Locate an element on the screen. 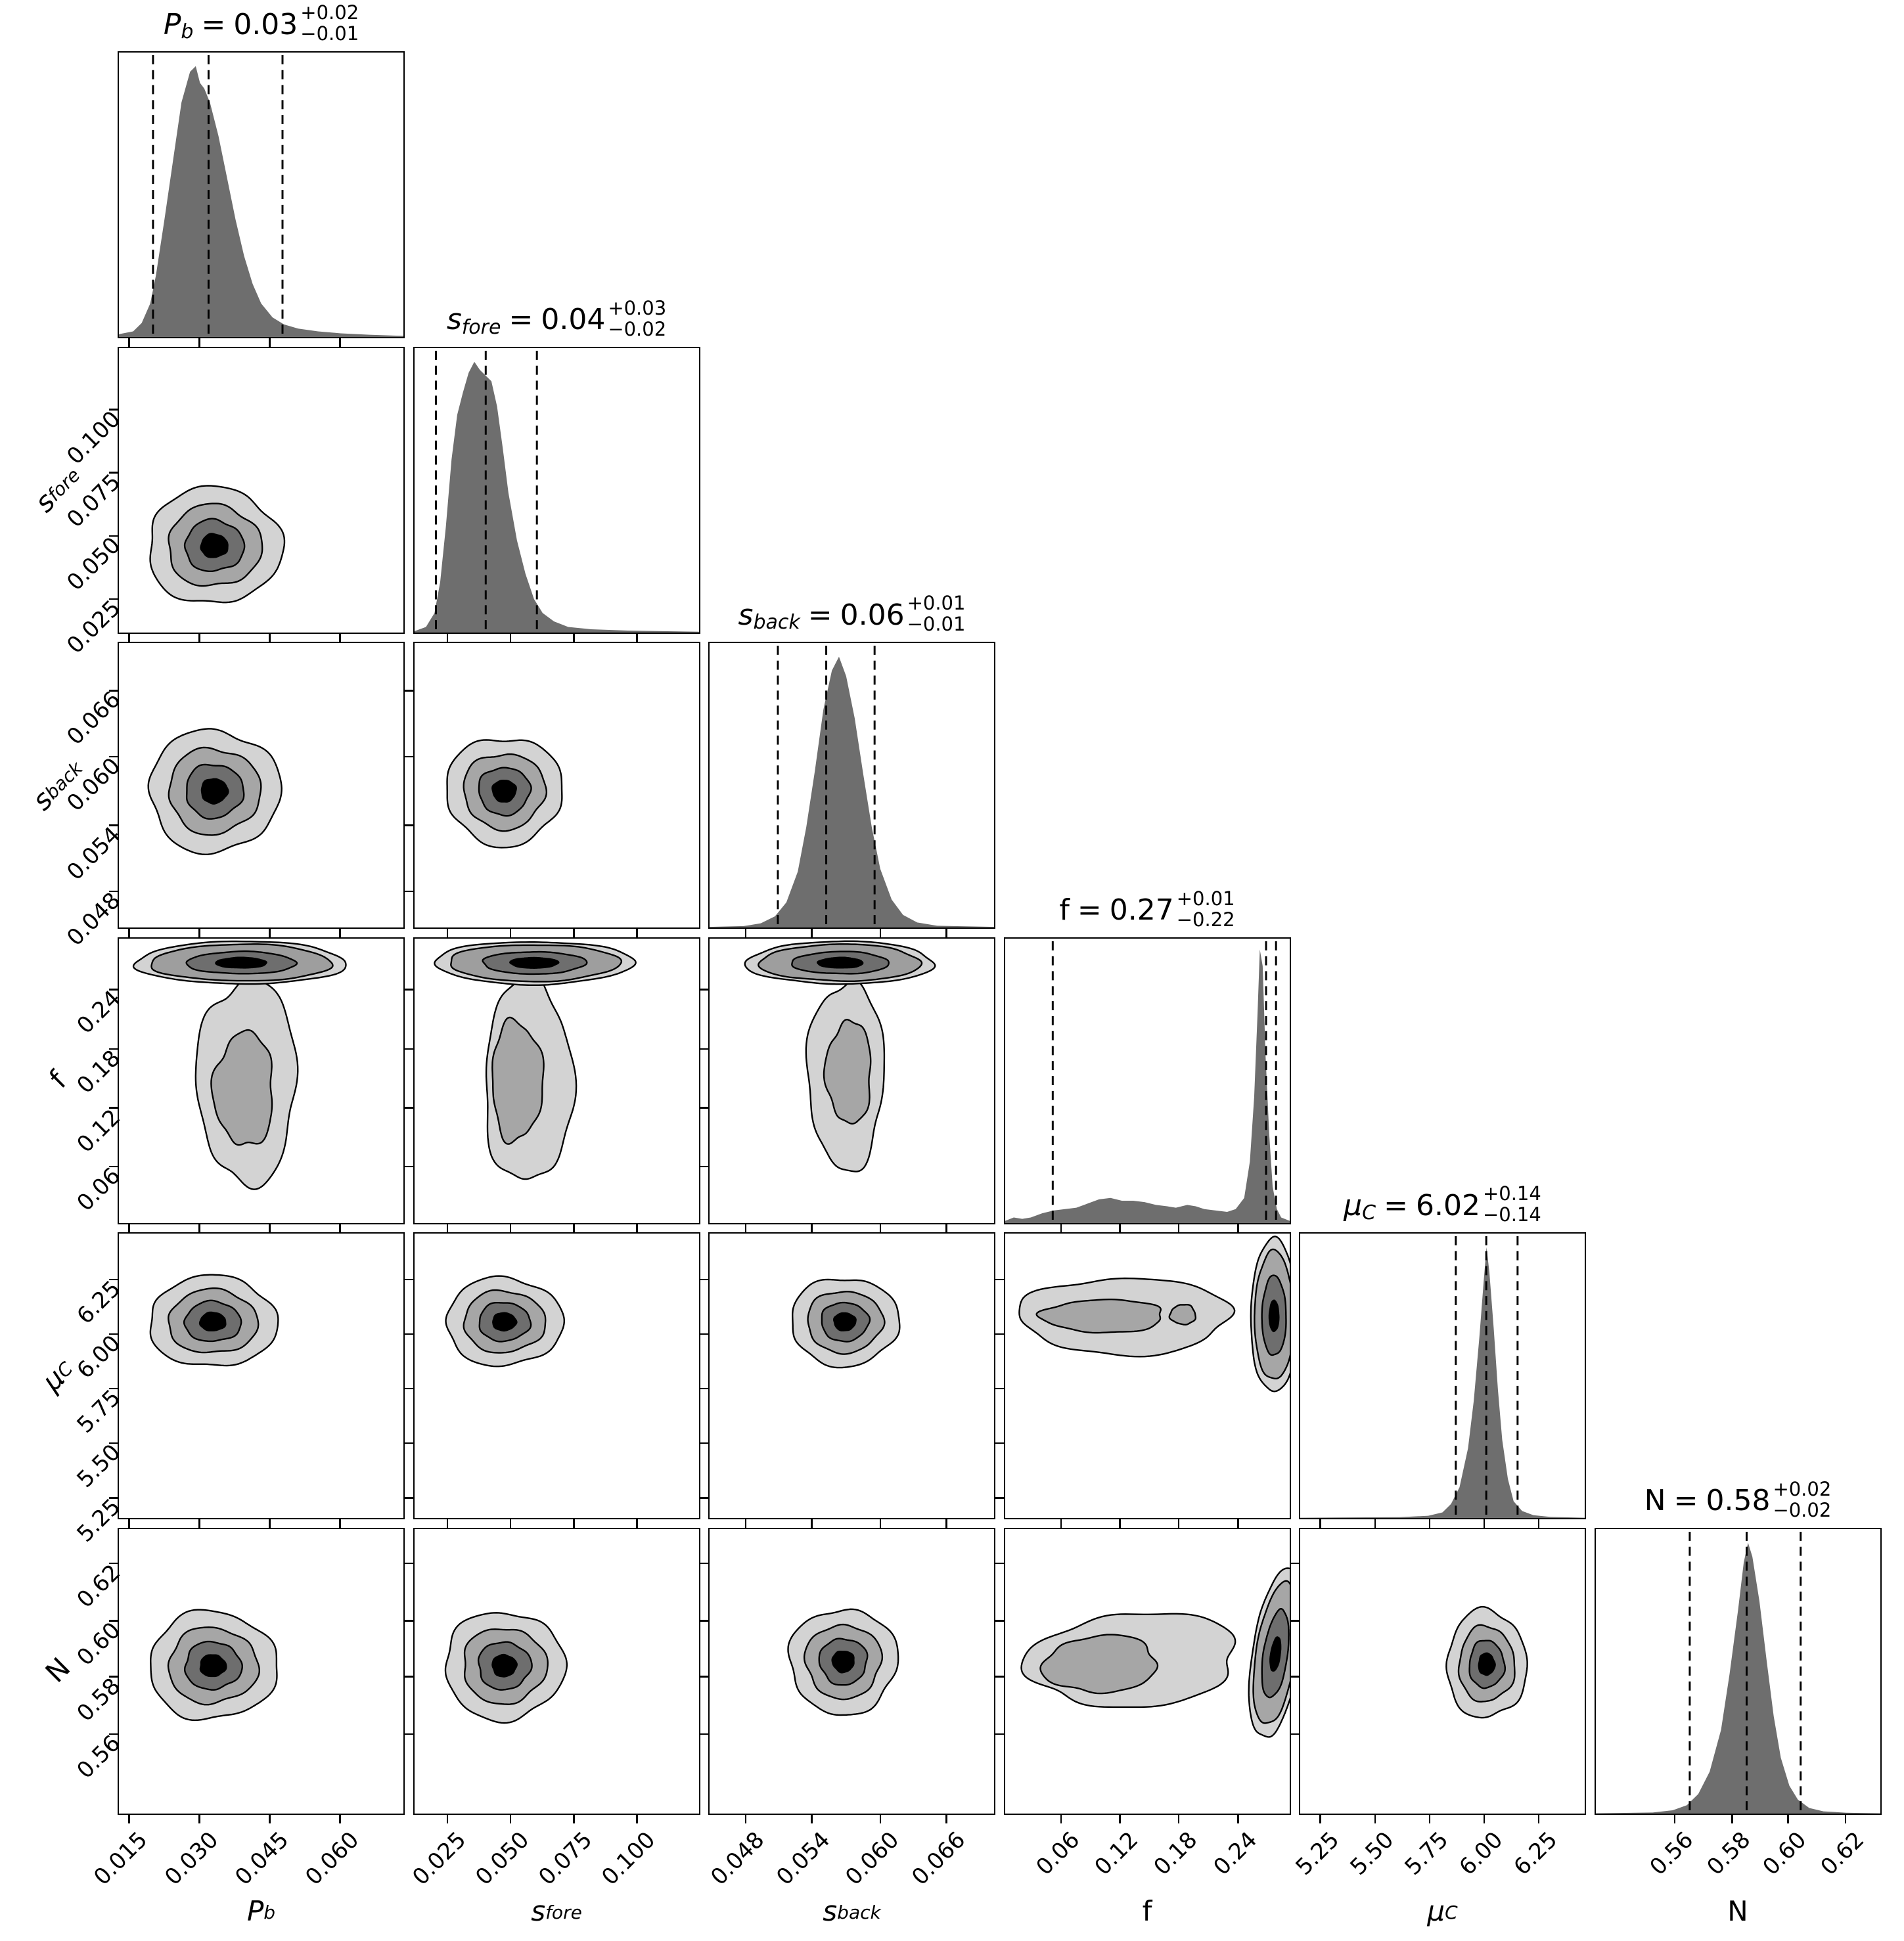 The width and height of the screenshot is (1904, 1941). param-symbol-sub: C is located at coordinates (1369, 1212).